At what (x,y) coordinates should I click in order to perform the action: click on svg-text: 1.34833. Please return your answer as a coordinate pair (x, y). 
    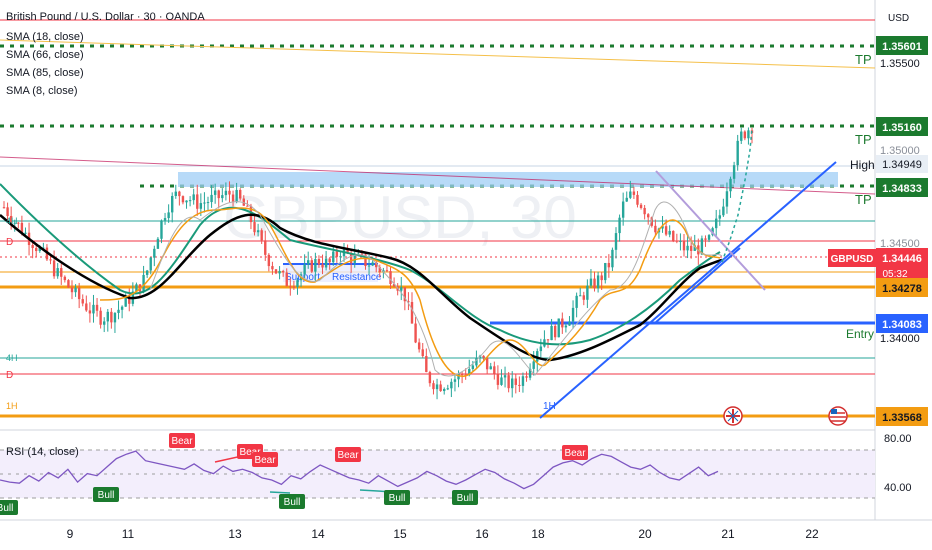
    Looking at the image, I should click on (902, 189).